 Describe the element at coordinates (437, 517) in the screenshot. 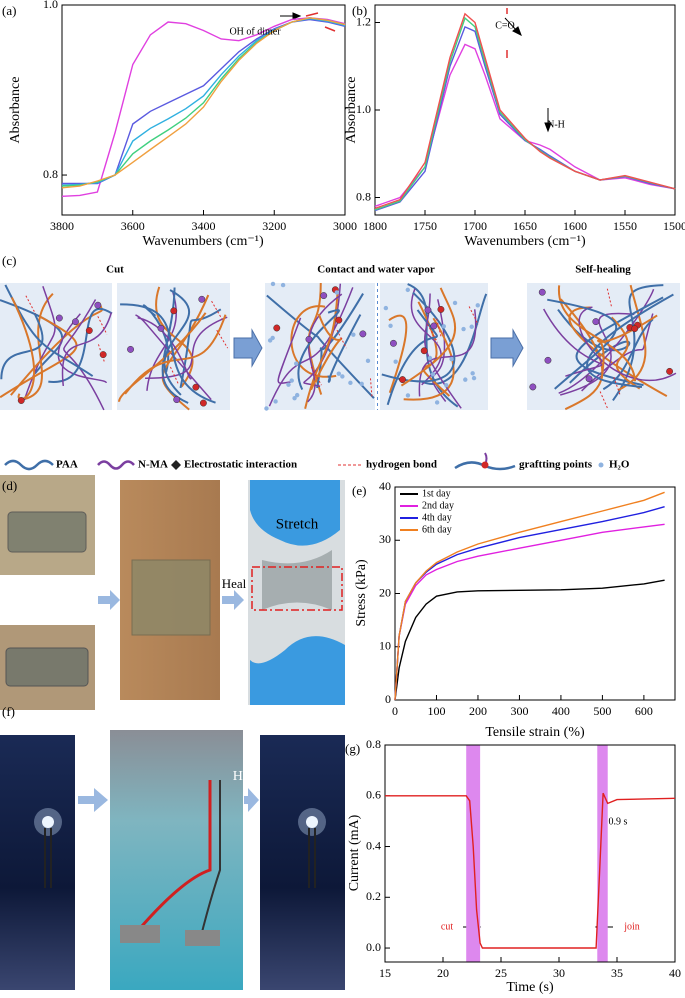

I see `legend-label: 4th day` at that location.